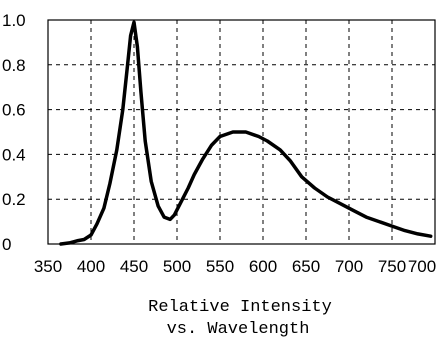 Image resolution: width=444 pixels, height=342 pixels. Describe the element at coordinates (235, 266) in the screenshot. I see `x-axis-tick-labels: 350 400 450 500 550 600 650 700 750 700` at that location.